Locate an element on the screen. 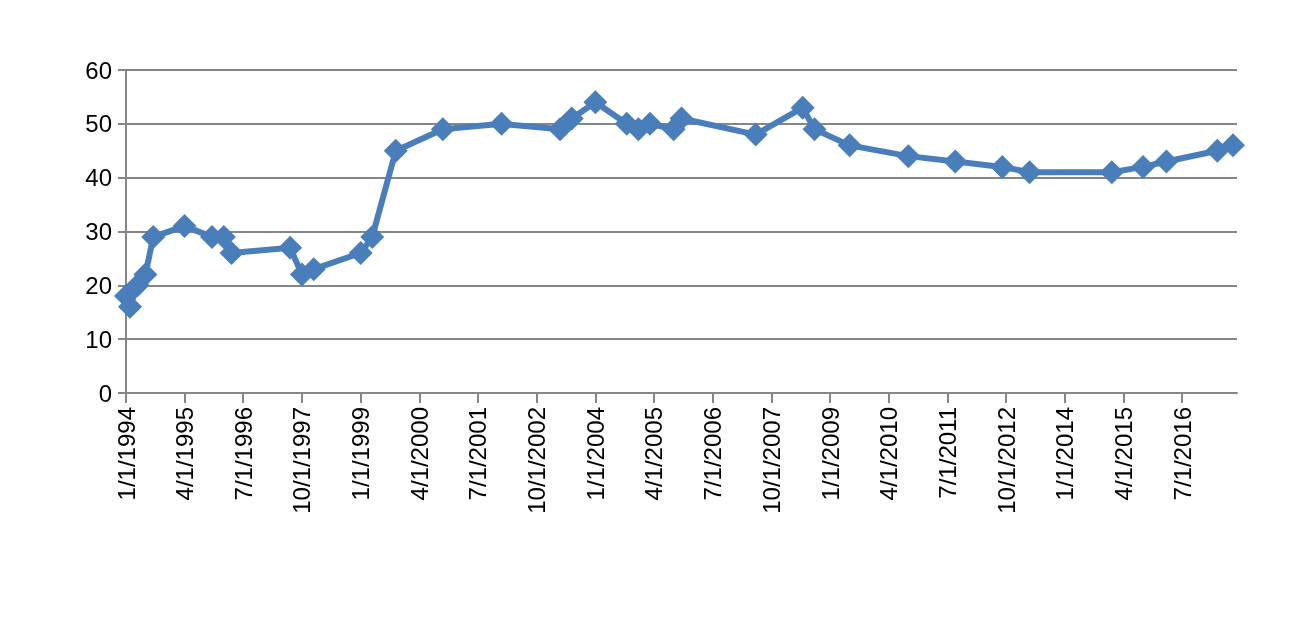  x-tick-label: 4/1/2005 is located at coordinates (654, 454).